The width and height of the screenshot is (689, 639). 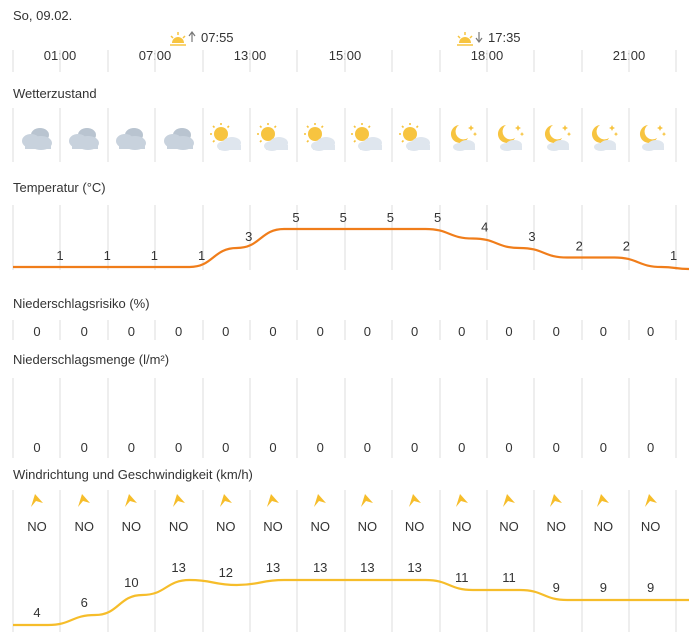 I want to click on wind-speed-line, so click(x=351, y=602).